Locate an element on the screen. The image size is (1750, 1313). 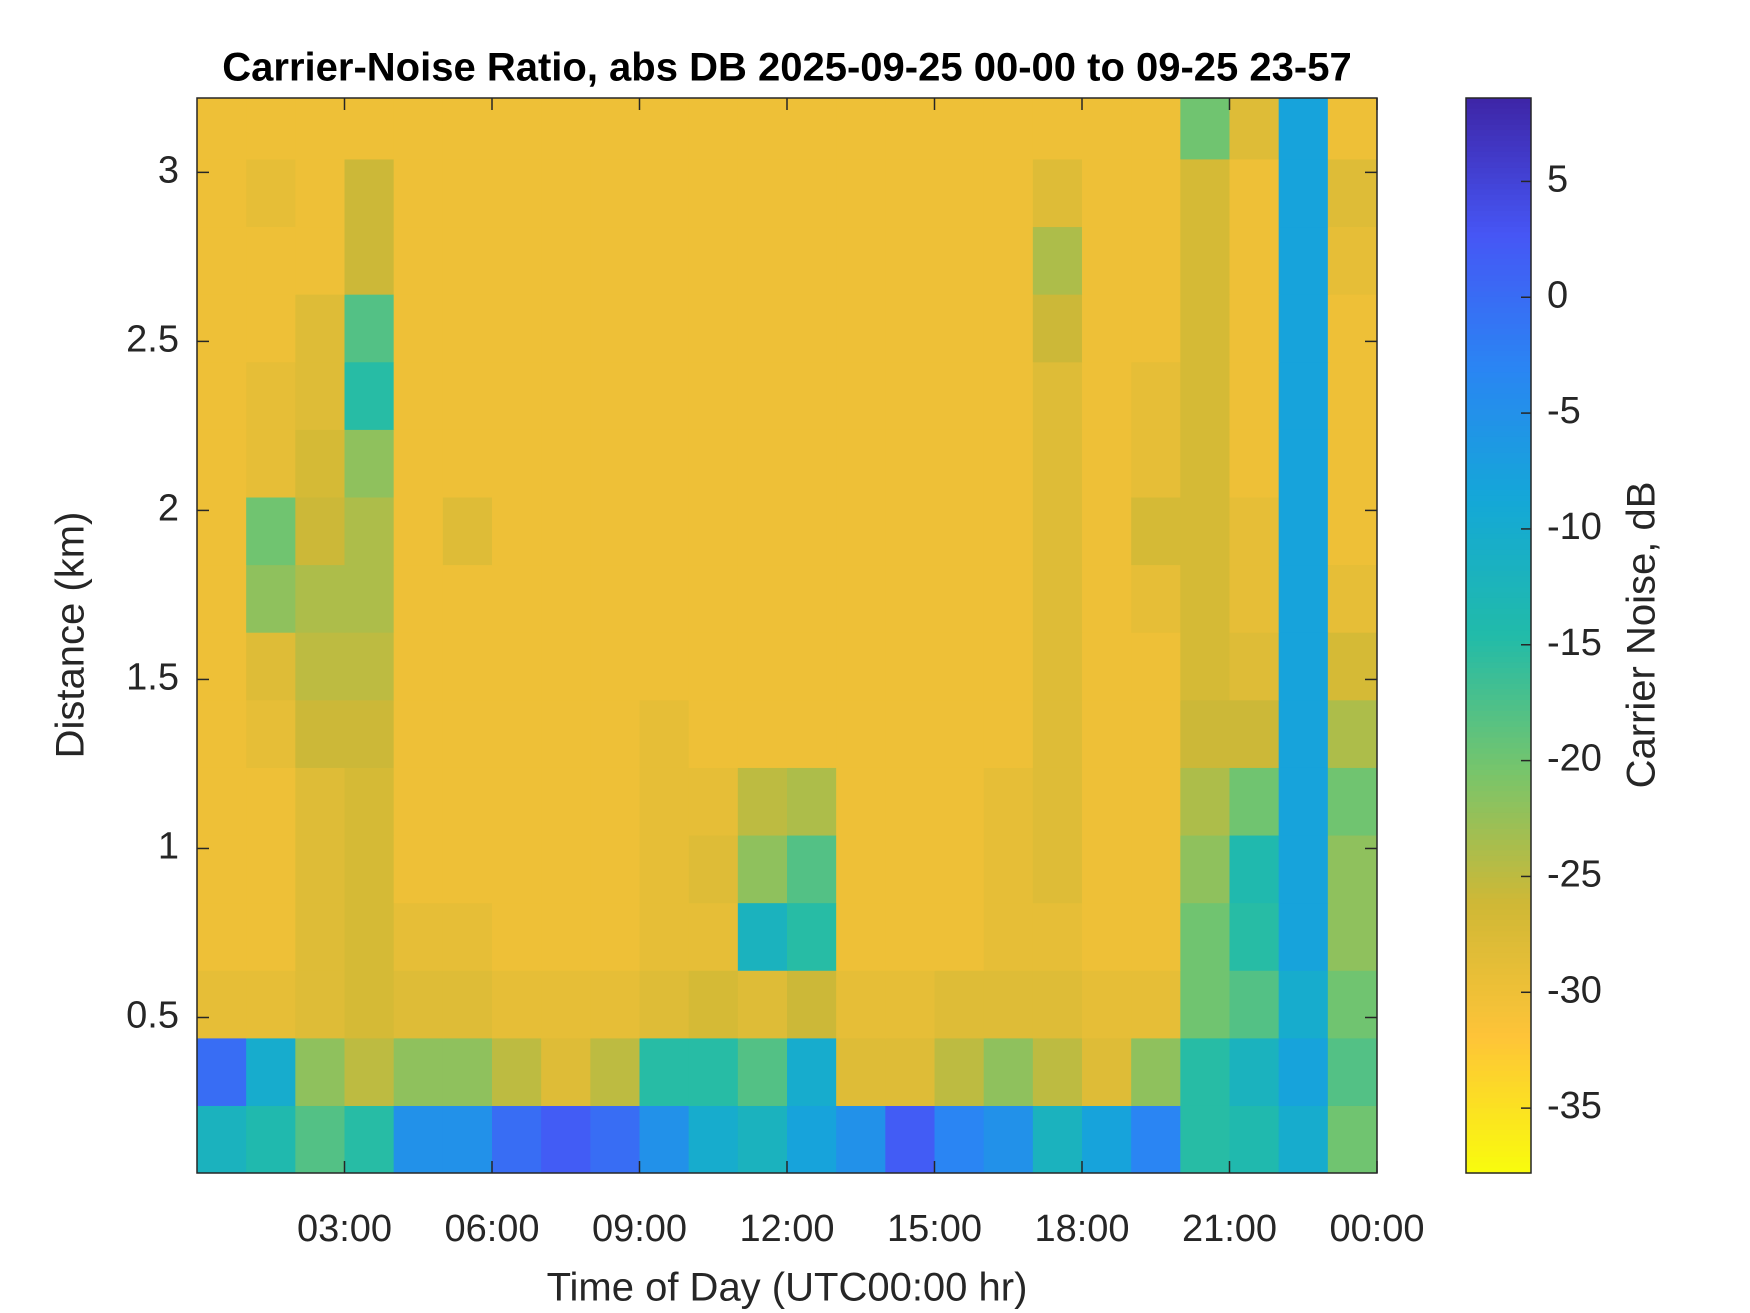
colorbar-tick-label: -10 is located at coordinates (1574, 527).